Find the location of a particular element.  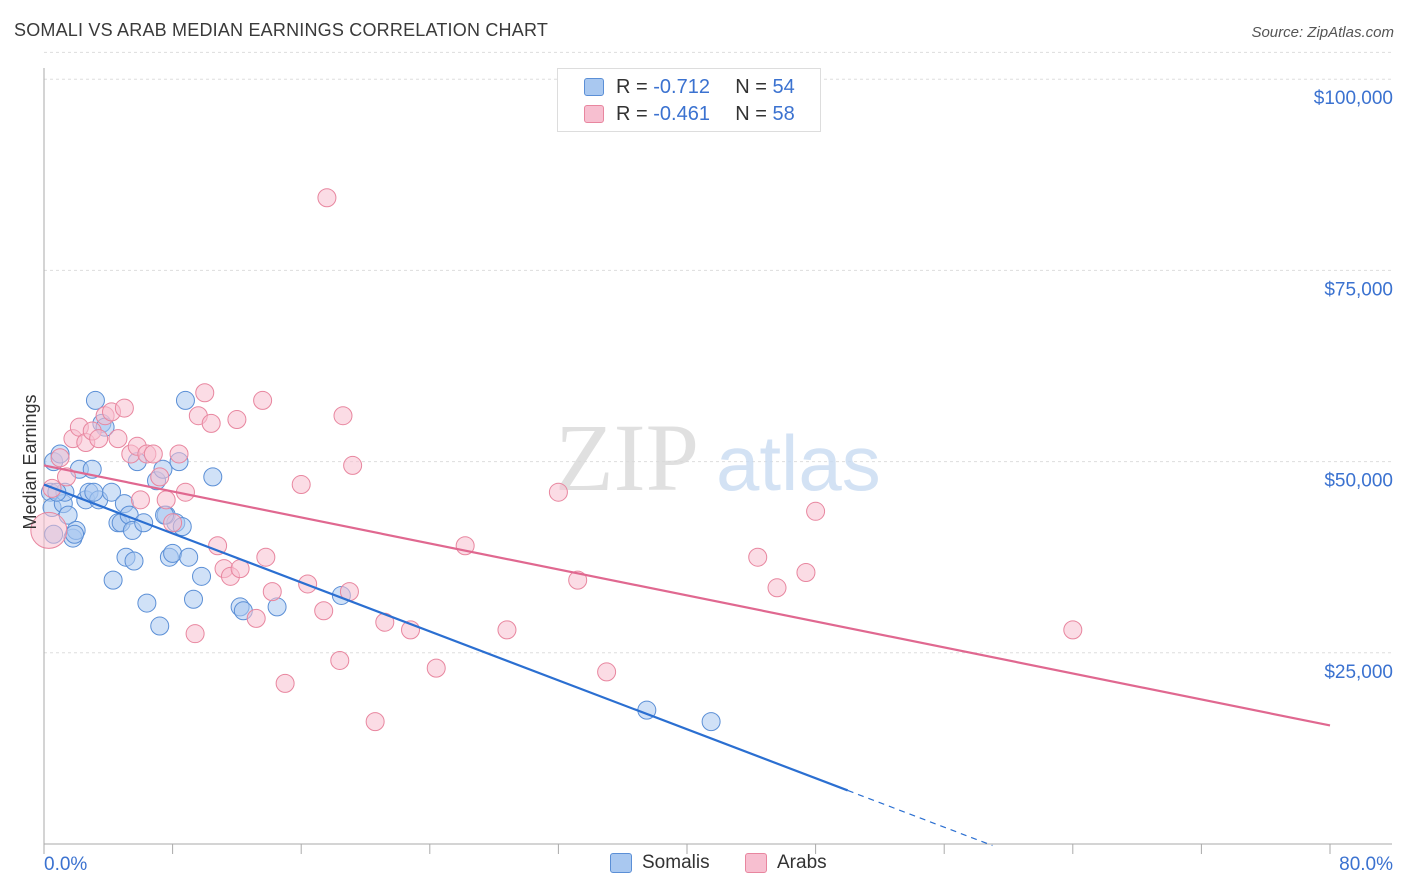

legend-r-value: -0.712 is located at coordinates (681, 86).